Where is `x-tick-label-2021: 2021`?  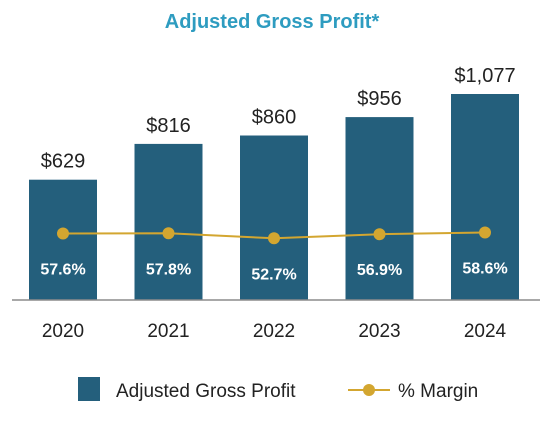 x-tick-label-2021: 2021 is located at coordinates (168, 331).